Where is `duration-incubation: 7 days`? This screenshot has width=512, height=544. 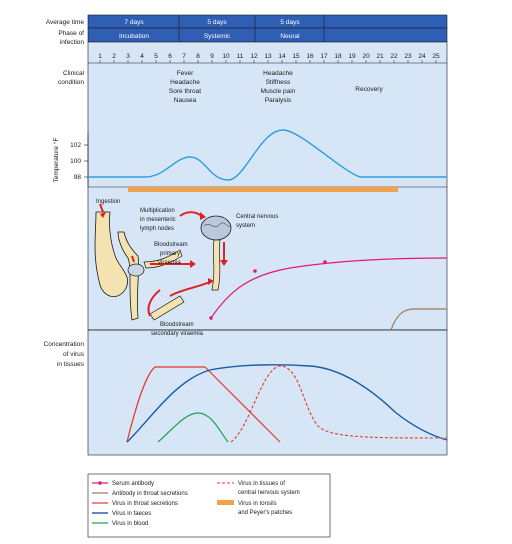 duration-incubation: 7 days is located at coordinates (134, 22).